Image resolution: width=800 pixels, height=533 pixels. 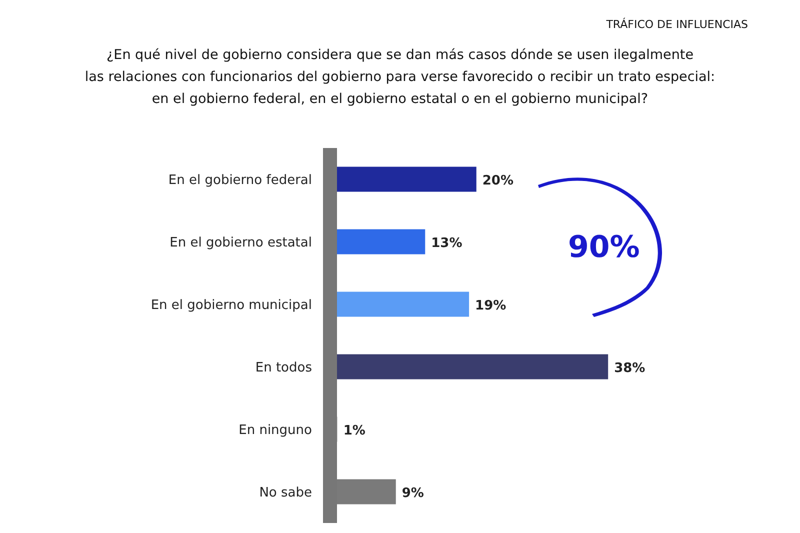 What do you see at coordinates (677, 24) in the screenshot?
I see `text: TRÁFICO DE INFLUENCIAS` at bounding box center [677, 24].